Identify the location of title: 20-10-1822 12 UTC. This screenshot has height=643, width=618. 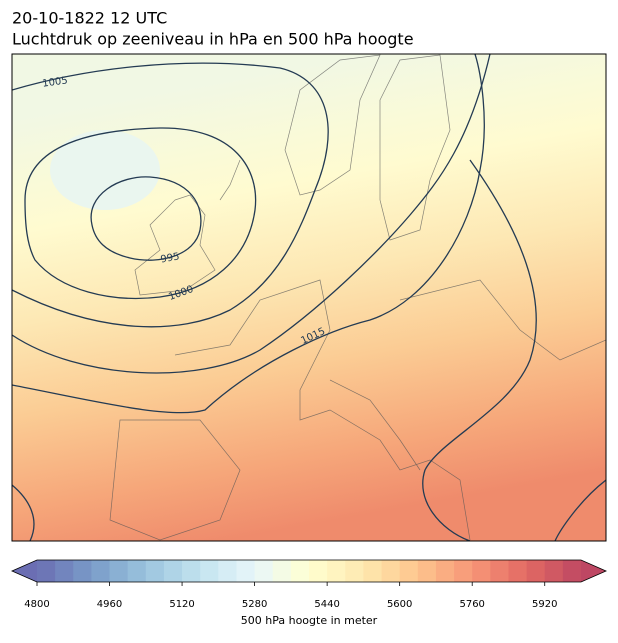
(89, 18).